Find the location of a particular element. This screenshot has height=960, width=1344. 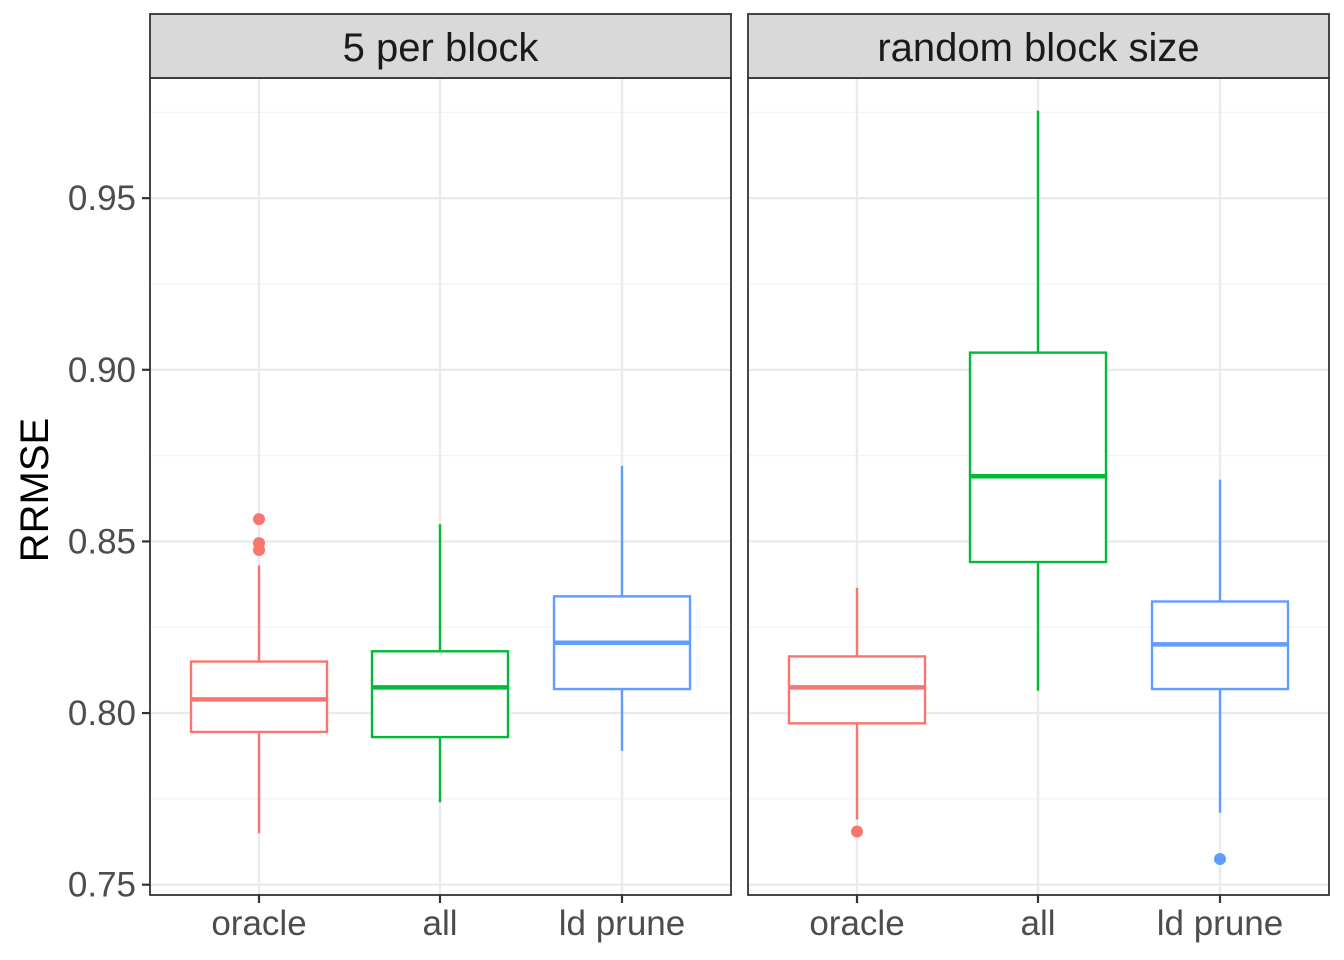

y-axis: 0.75 0.80 0.85 0.90 0.95 is located at coordinates (109, 542).